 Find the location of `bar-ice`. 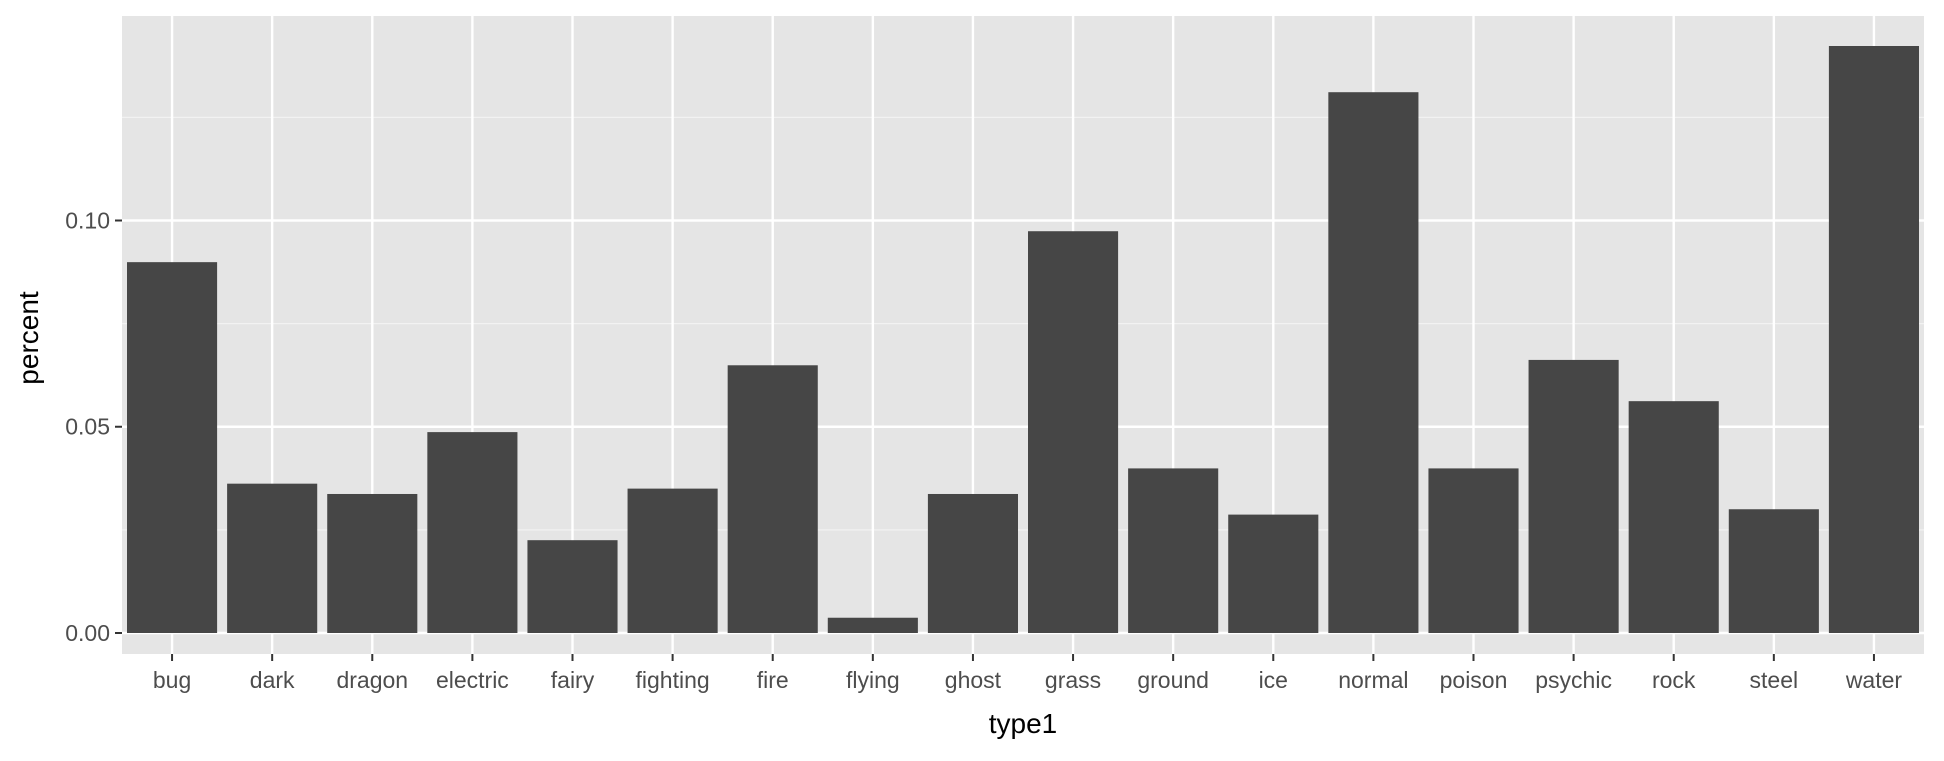

bar-ice is located at coordinates (1273, 573).